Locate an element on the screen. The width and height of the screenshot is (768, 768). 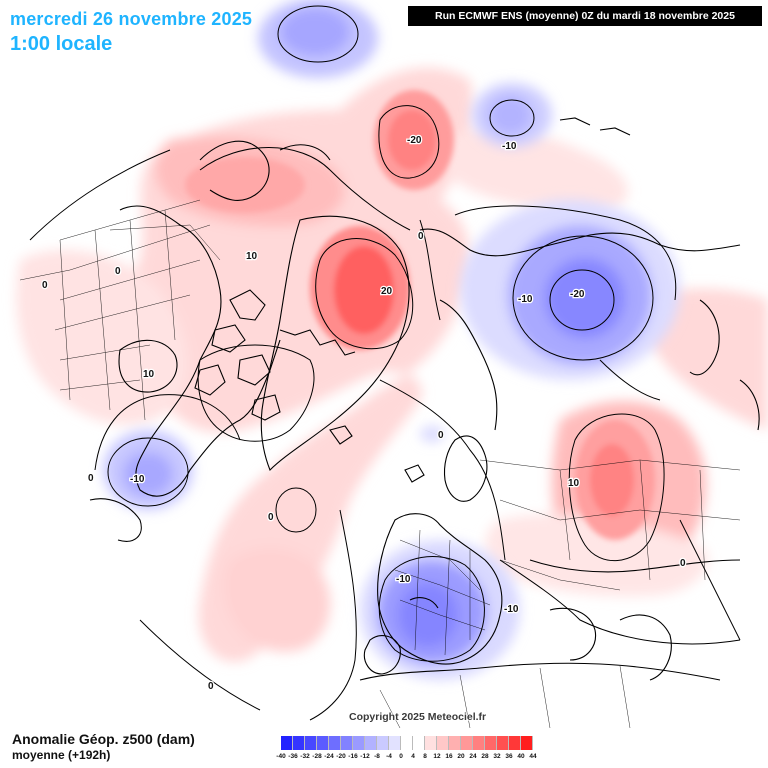
color-scale-label: 16 is located at coordinates (449, 756).